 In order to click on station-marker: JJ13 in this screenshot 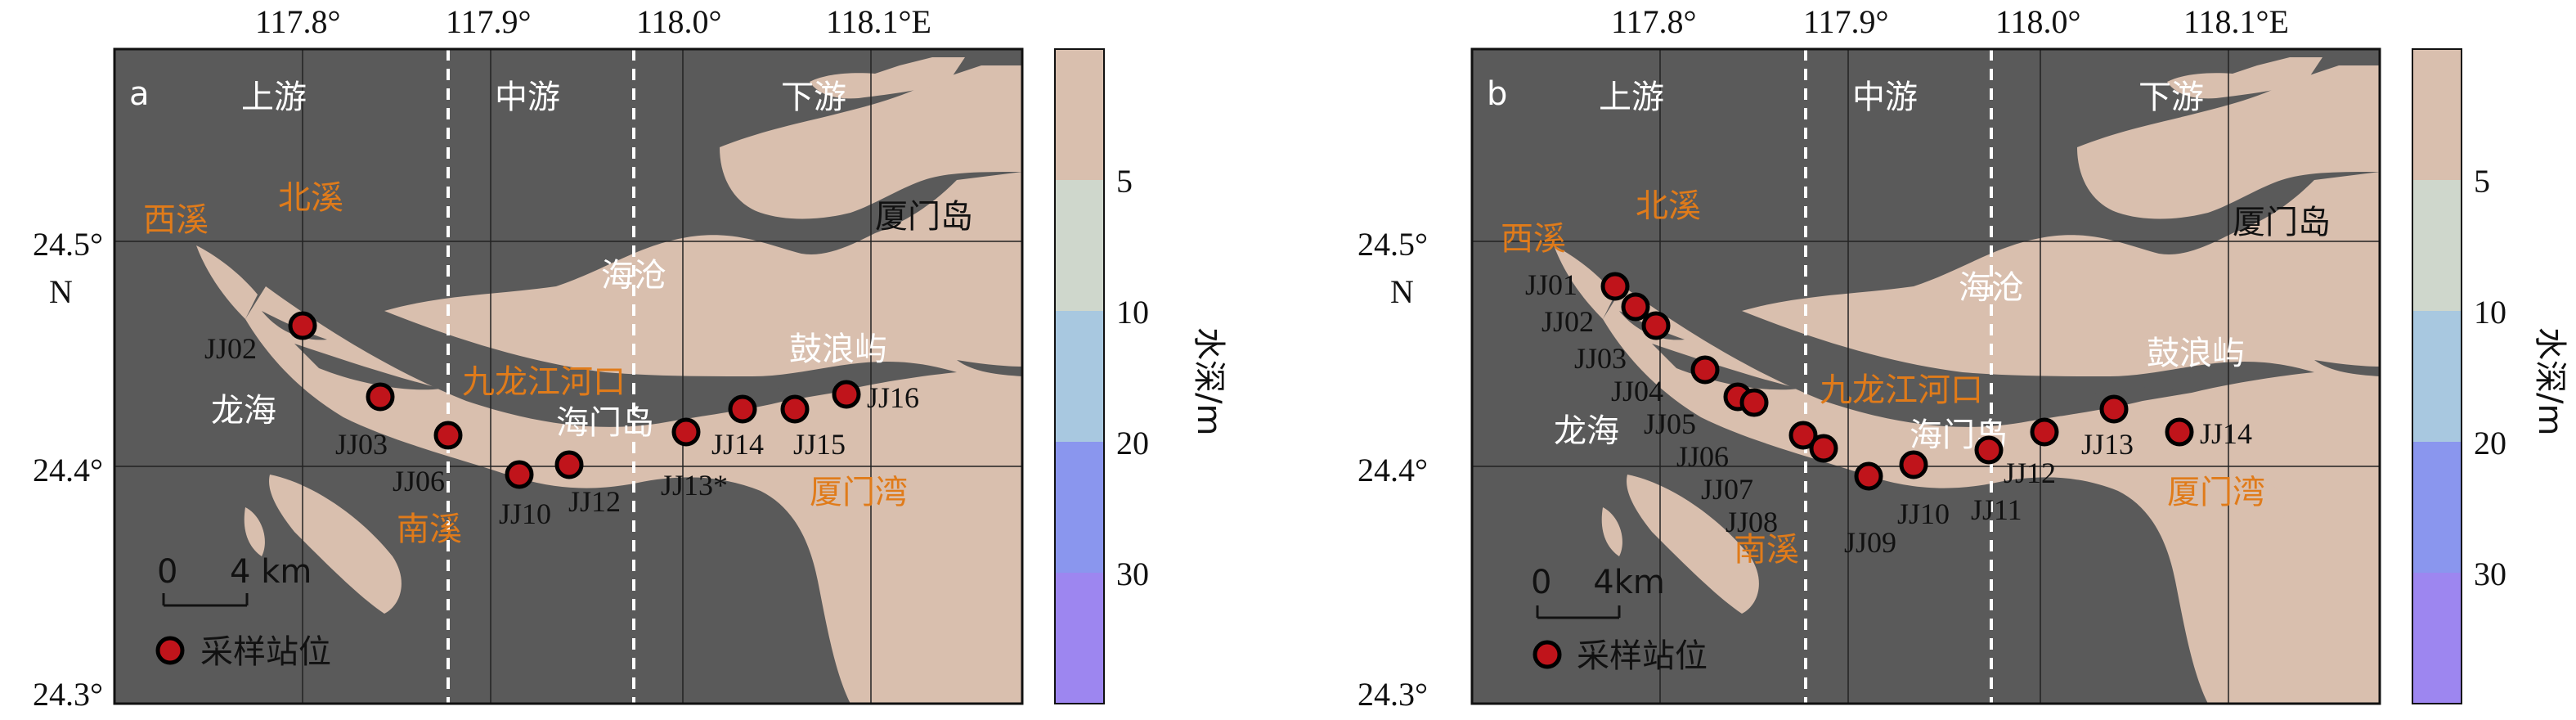, I will do `click(2107, 427)`.